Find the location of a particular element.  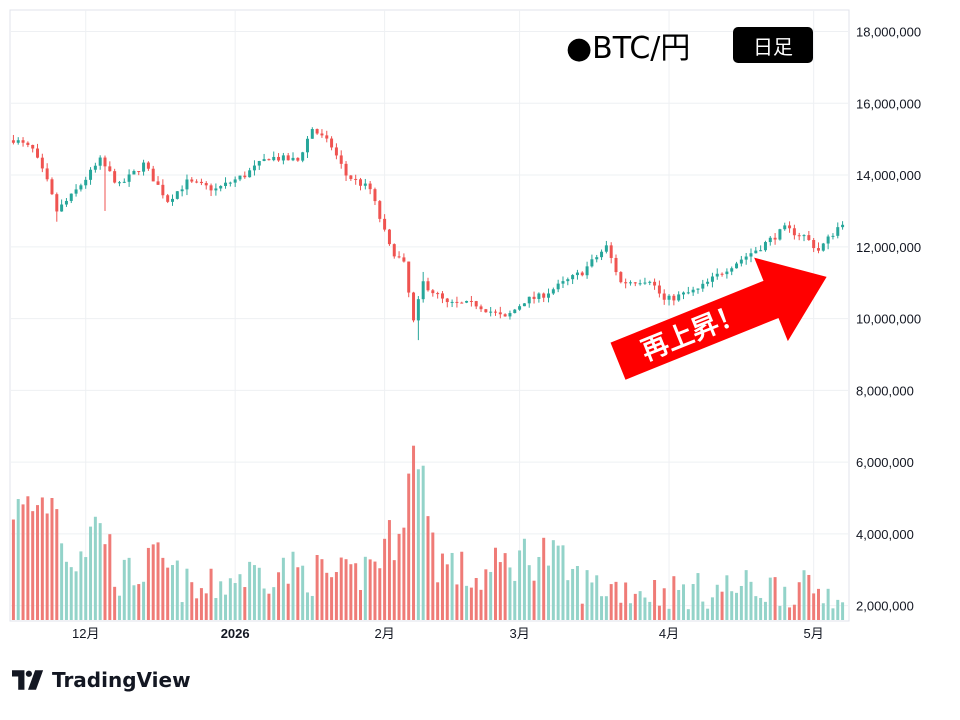

y-tick-label: 18,000,000 is located at coordinates (888, 32).